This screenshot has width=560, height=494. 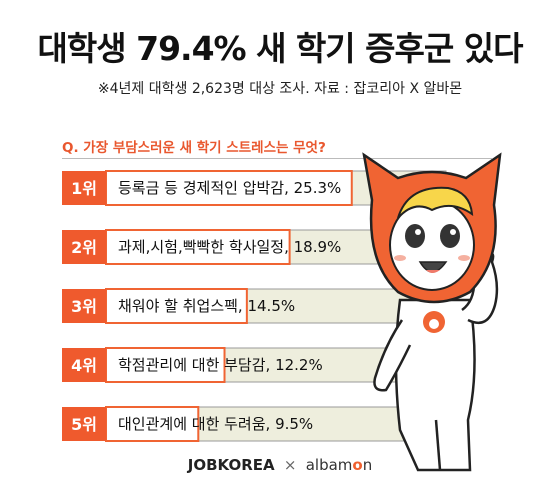 I want to click on rank-label: 1위, so click(x=84, y=188).